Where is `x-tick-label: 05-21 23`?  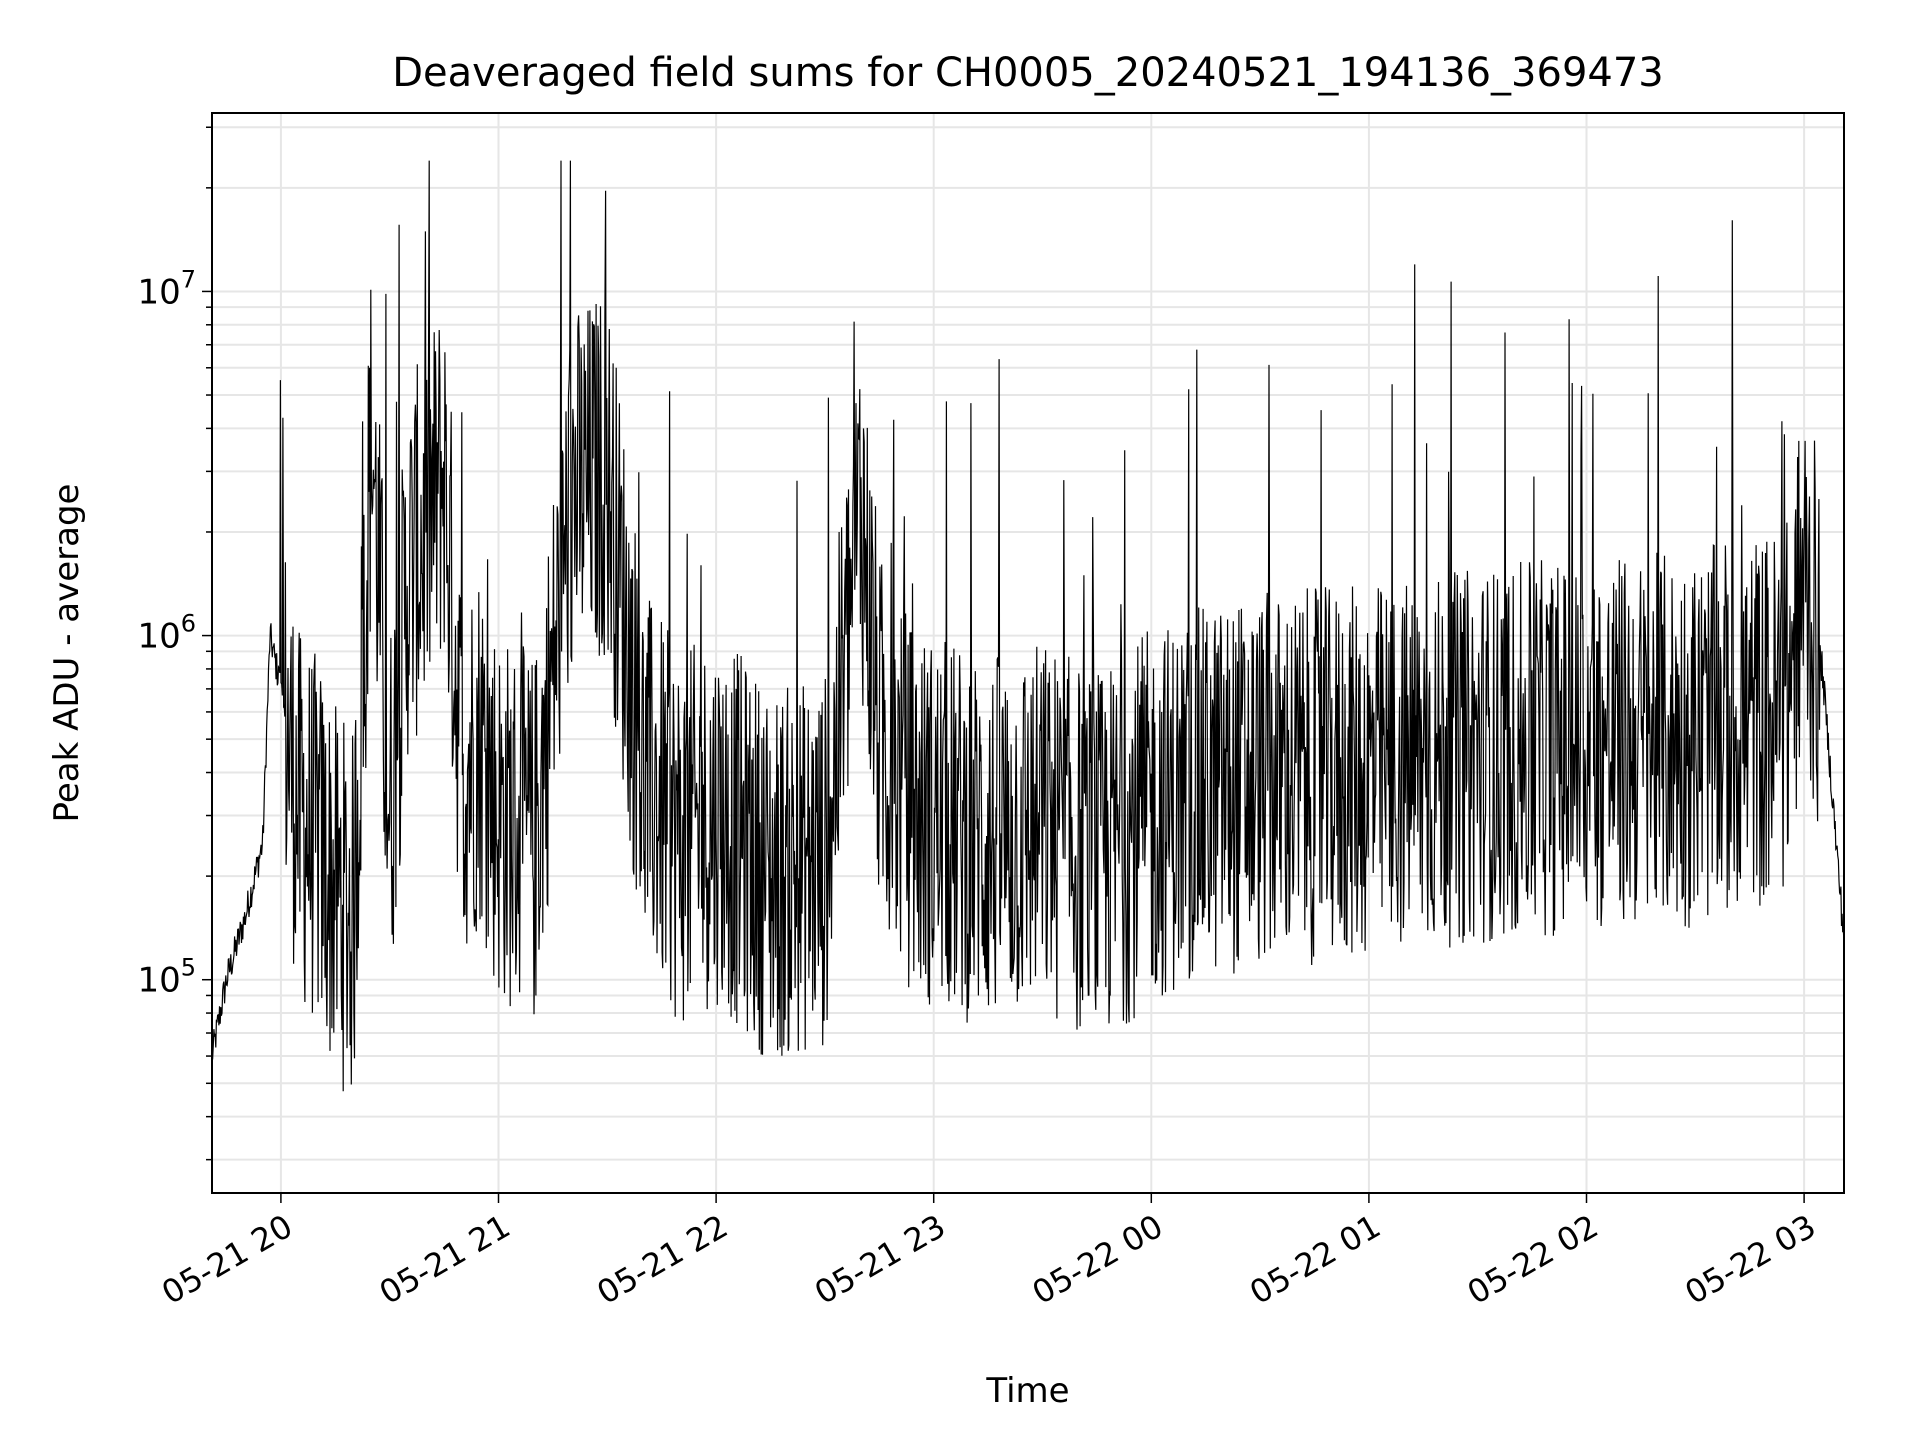 x-tick-label: 05-21 23 is located at coordinates (880, 1259).